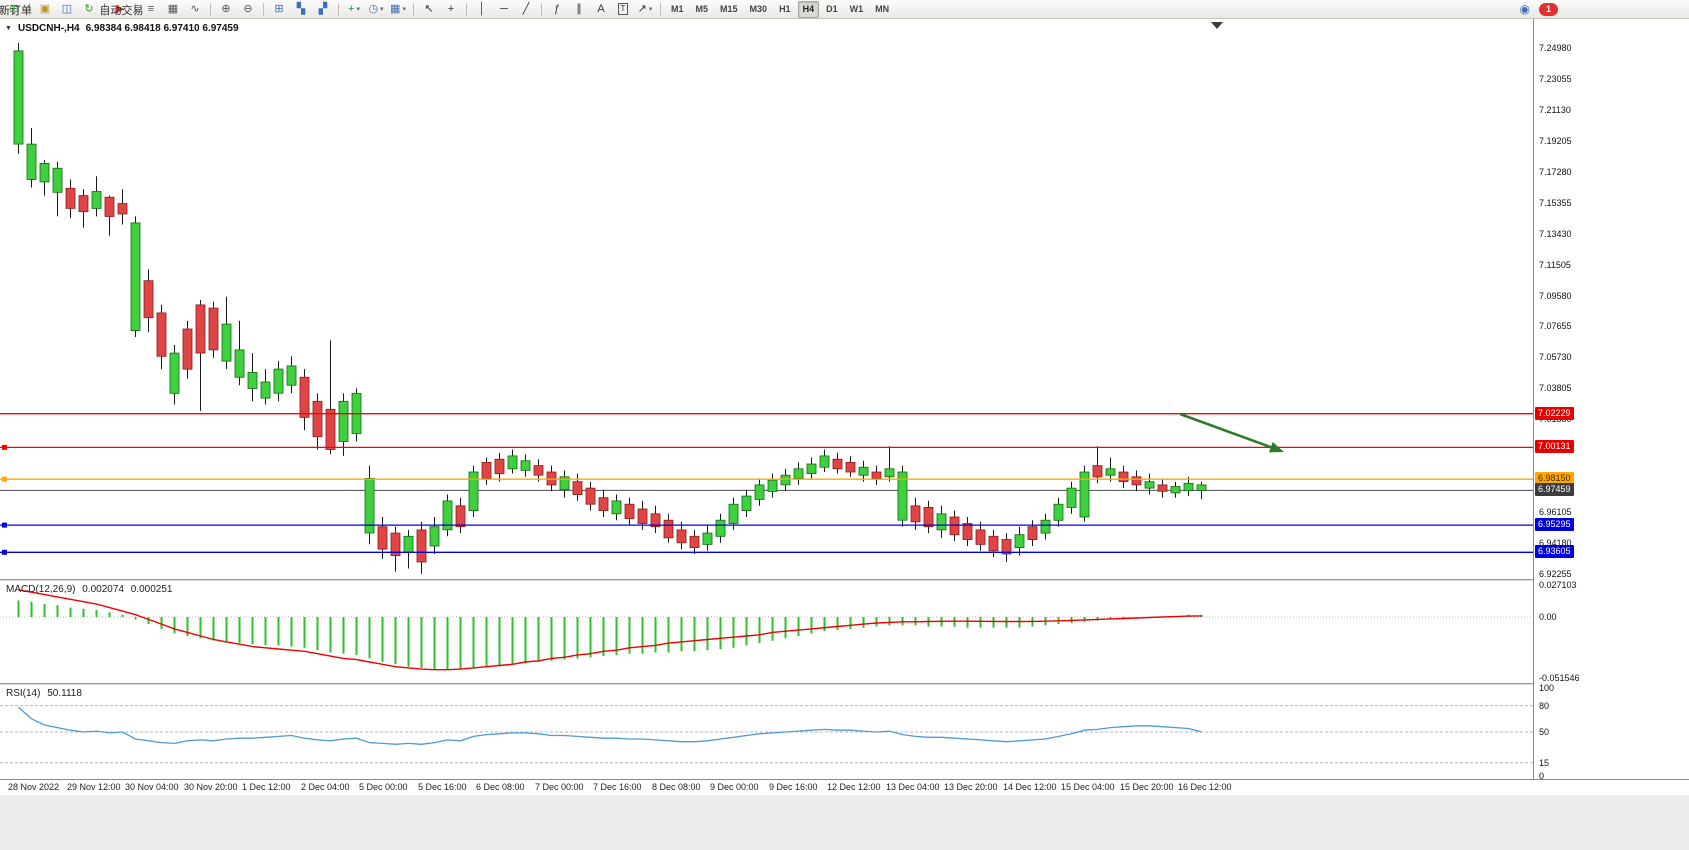 The image size is (1689, 850). What do you see at coordinates (1555, 110) in the screenshot?
I see `price-tick-label: 7.21130` at bounding box center [1555, 110].